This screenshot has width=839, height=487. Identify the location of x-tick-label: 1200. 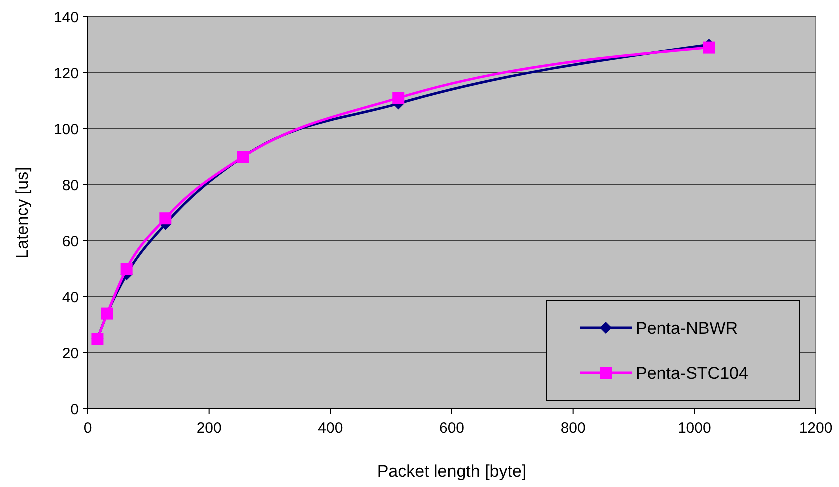
(816, 428).